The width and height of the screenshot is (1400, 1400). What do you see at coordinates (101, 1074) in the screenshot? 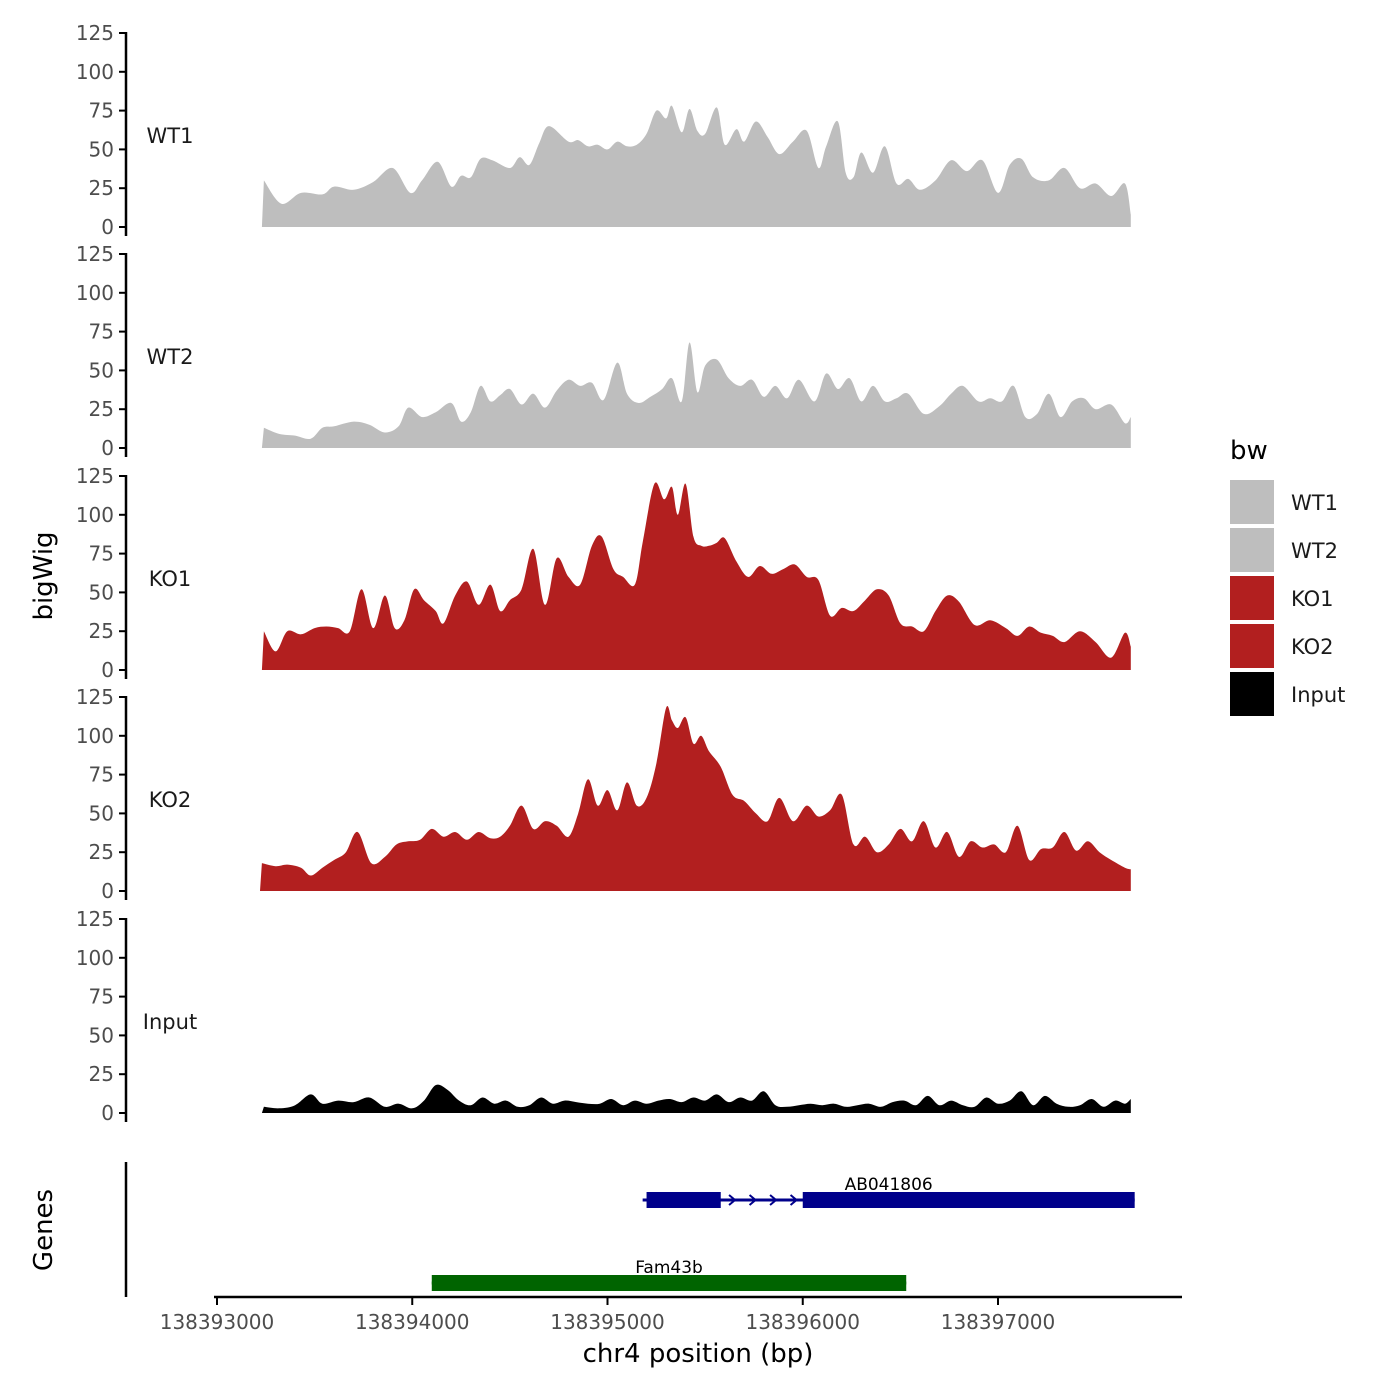
I see `y-tick-label-input-25: 25` at bounding box center [101, 1074].